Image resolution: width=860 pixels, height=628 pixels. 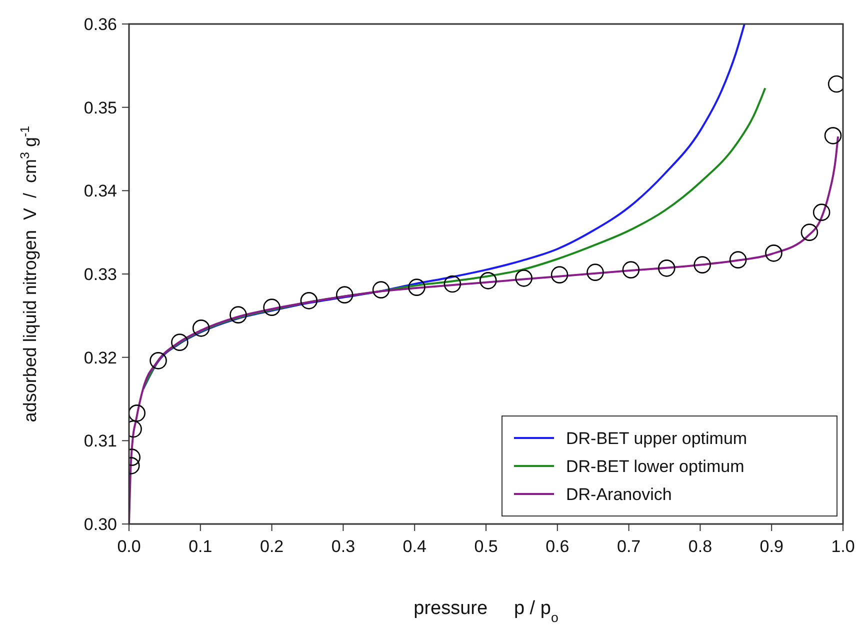 I want to click on x-tick-label: 0.6, so click(x=558, y=546).